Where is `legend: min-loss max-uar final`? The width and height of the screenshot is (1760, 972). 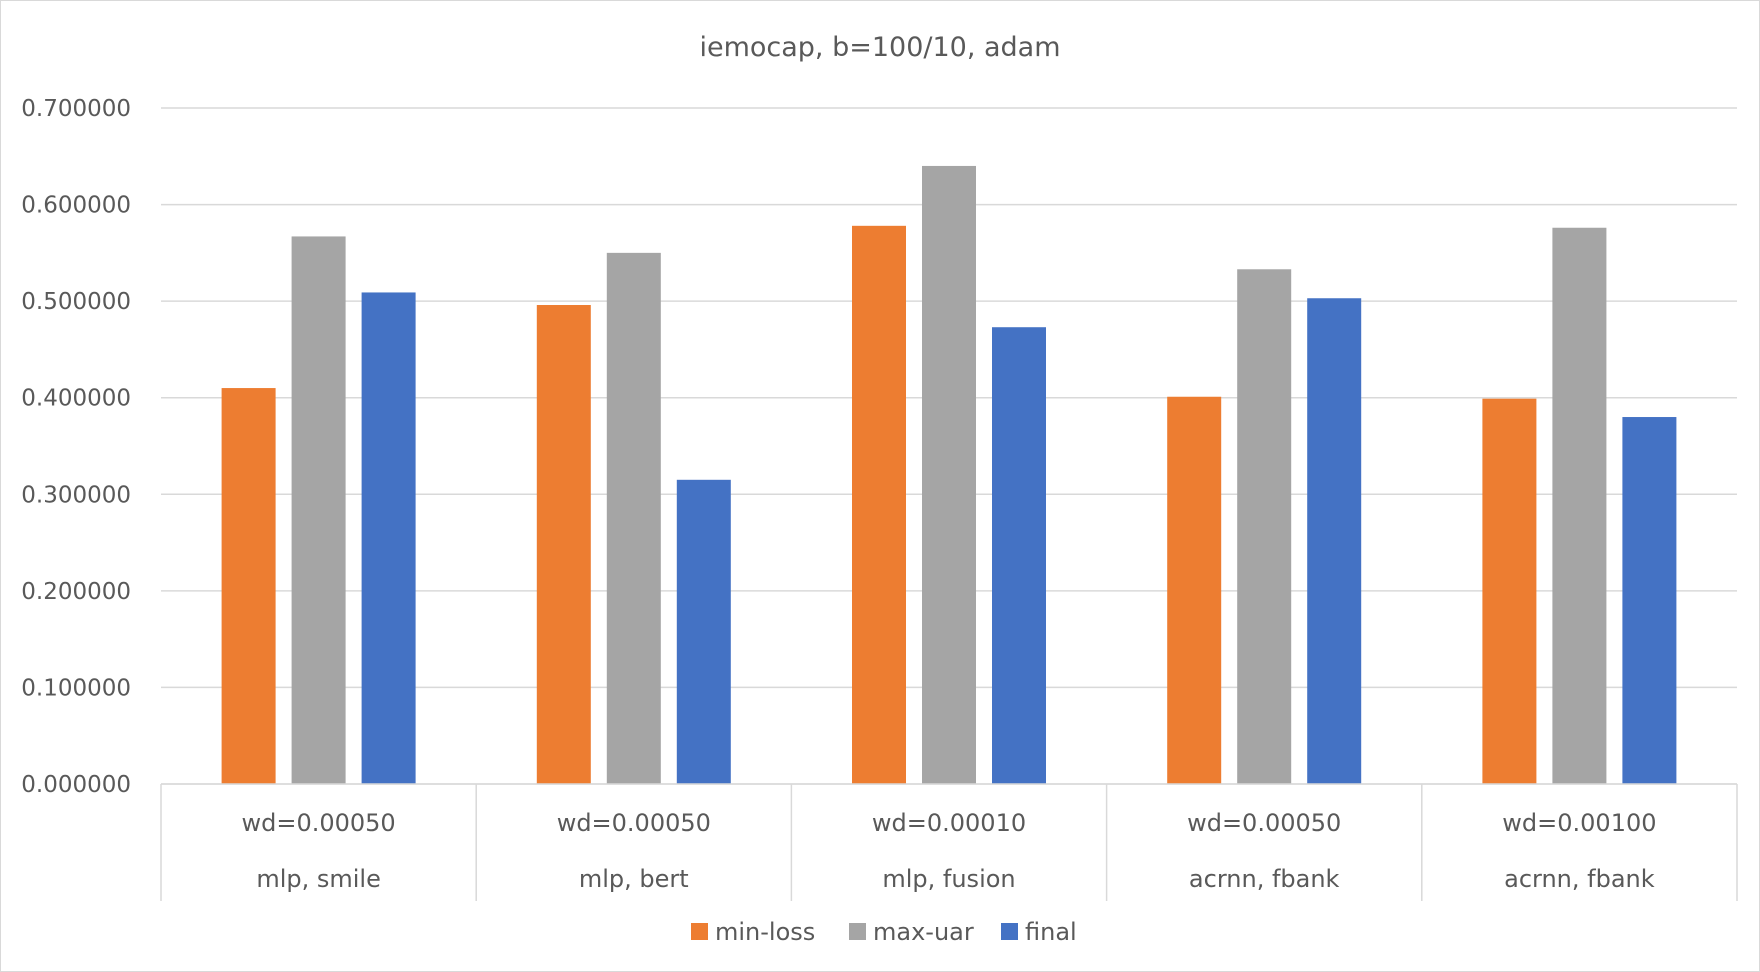 legend: min-loss max-uar final is located at coordinates (884, 932).